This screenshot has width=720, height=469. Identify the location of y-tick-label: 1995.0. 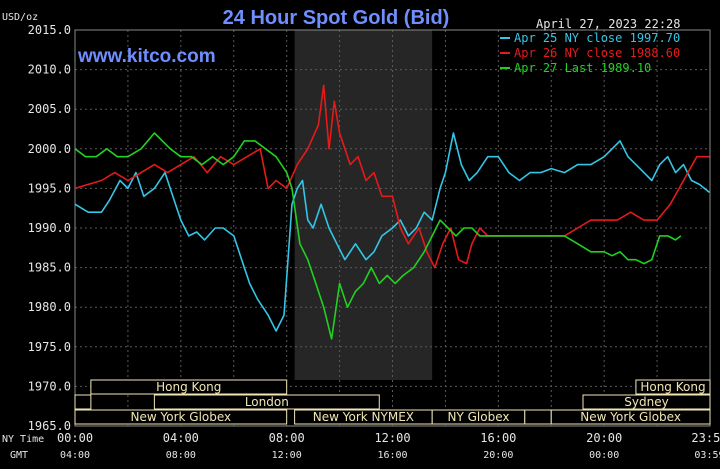
(49, 188).